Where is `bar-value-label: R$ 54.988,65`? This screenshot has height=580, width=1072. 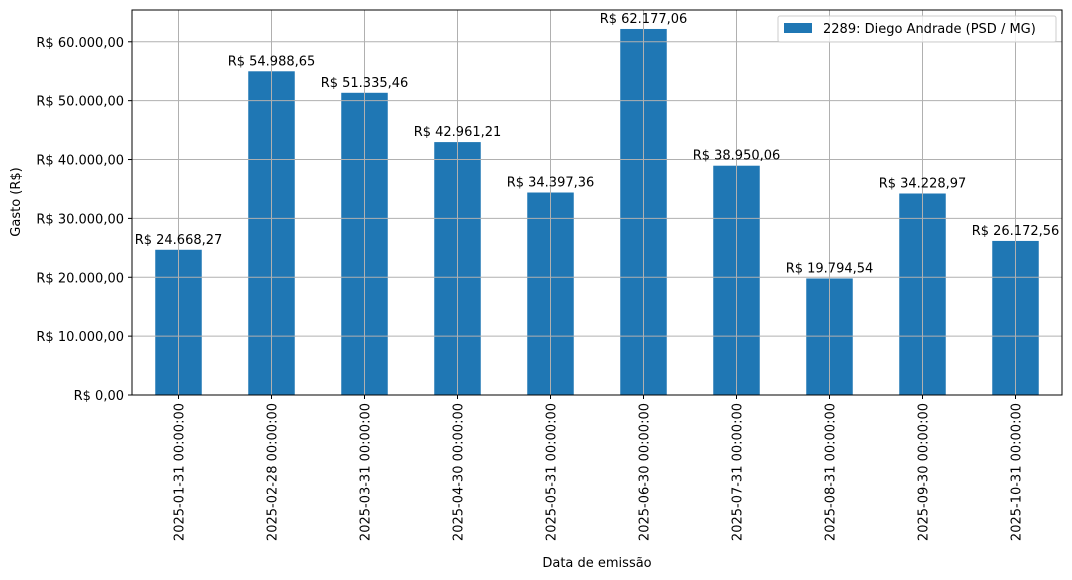 bar-value-label: R$ 54.988,65 is located at coordinates (272, 61).